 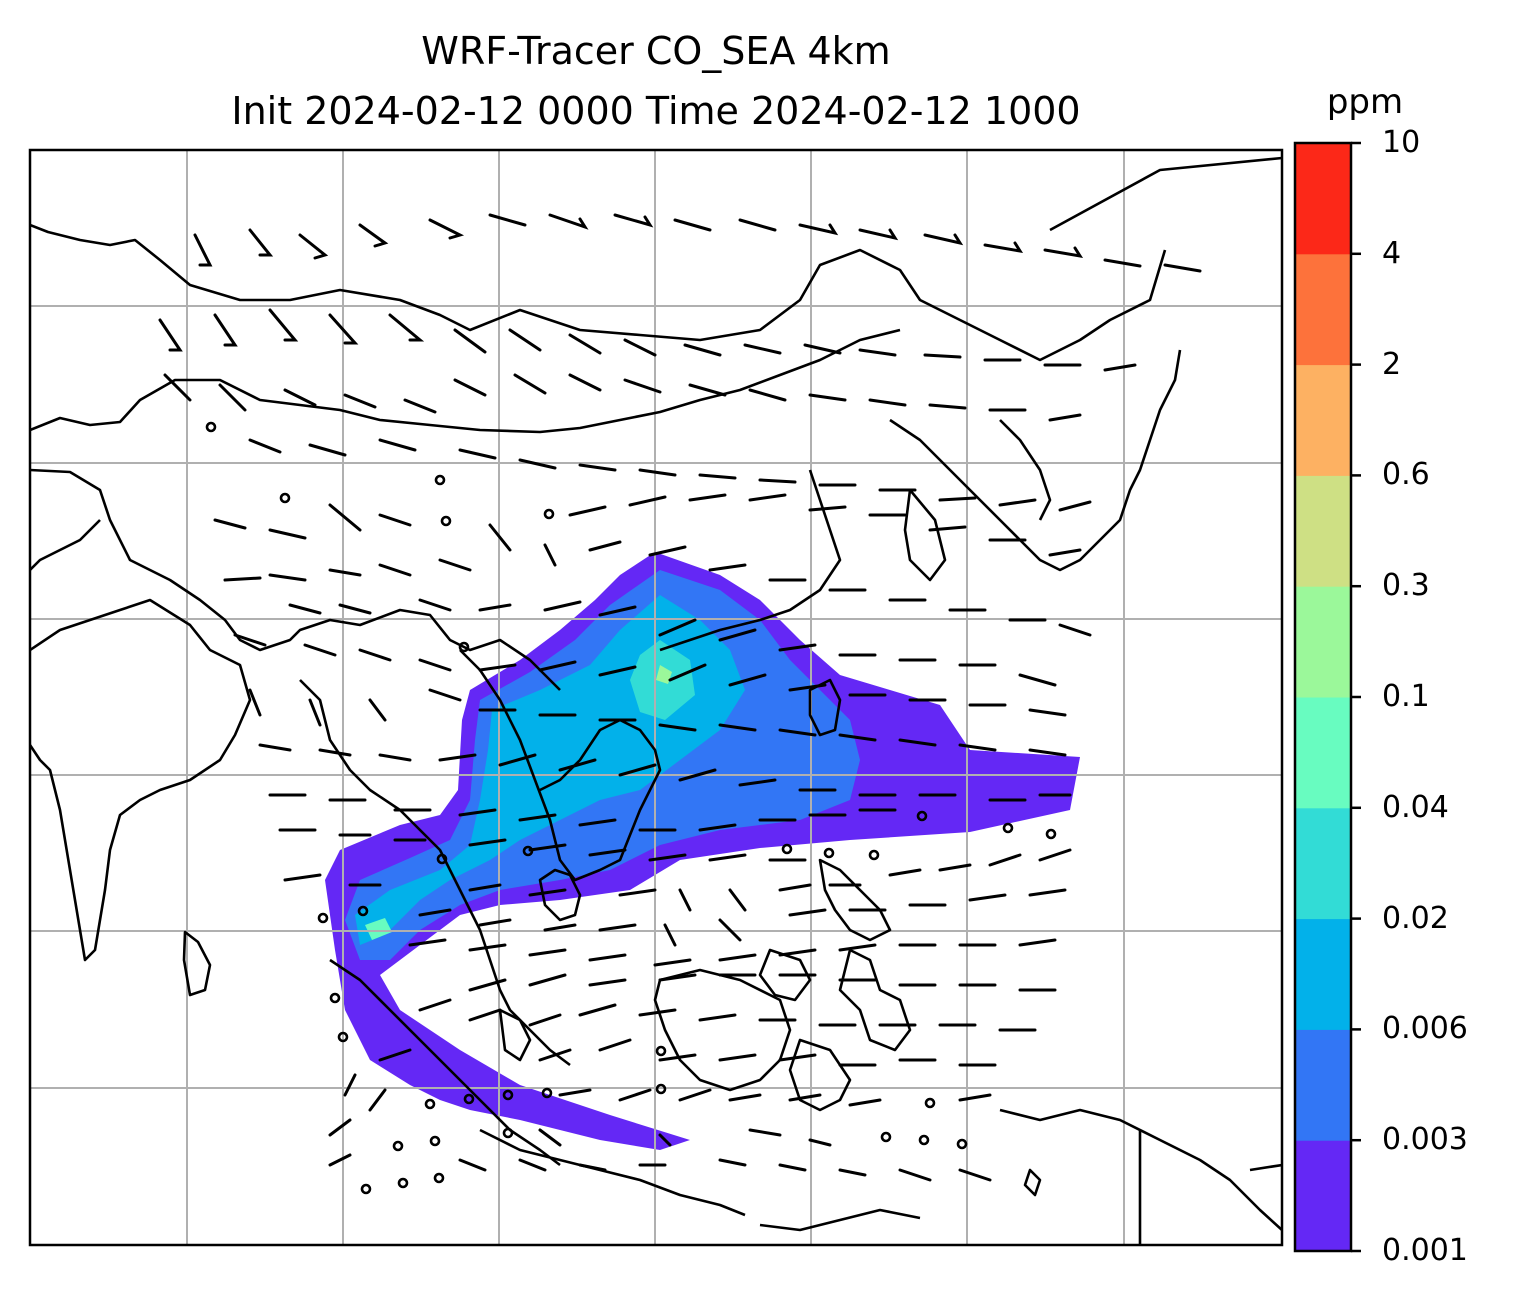 What do you see at coordinates (1425, 1029) in the screenshot?
I see `colorbar-tick-label: 0.006` at bounding box center [1425, 1029].